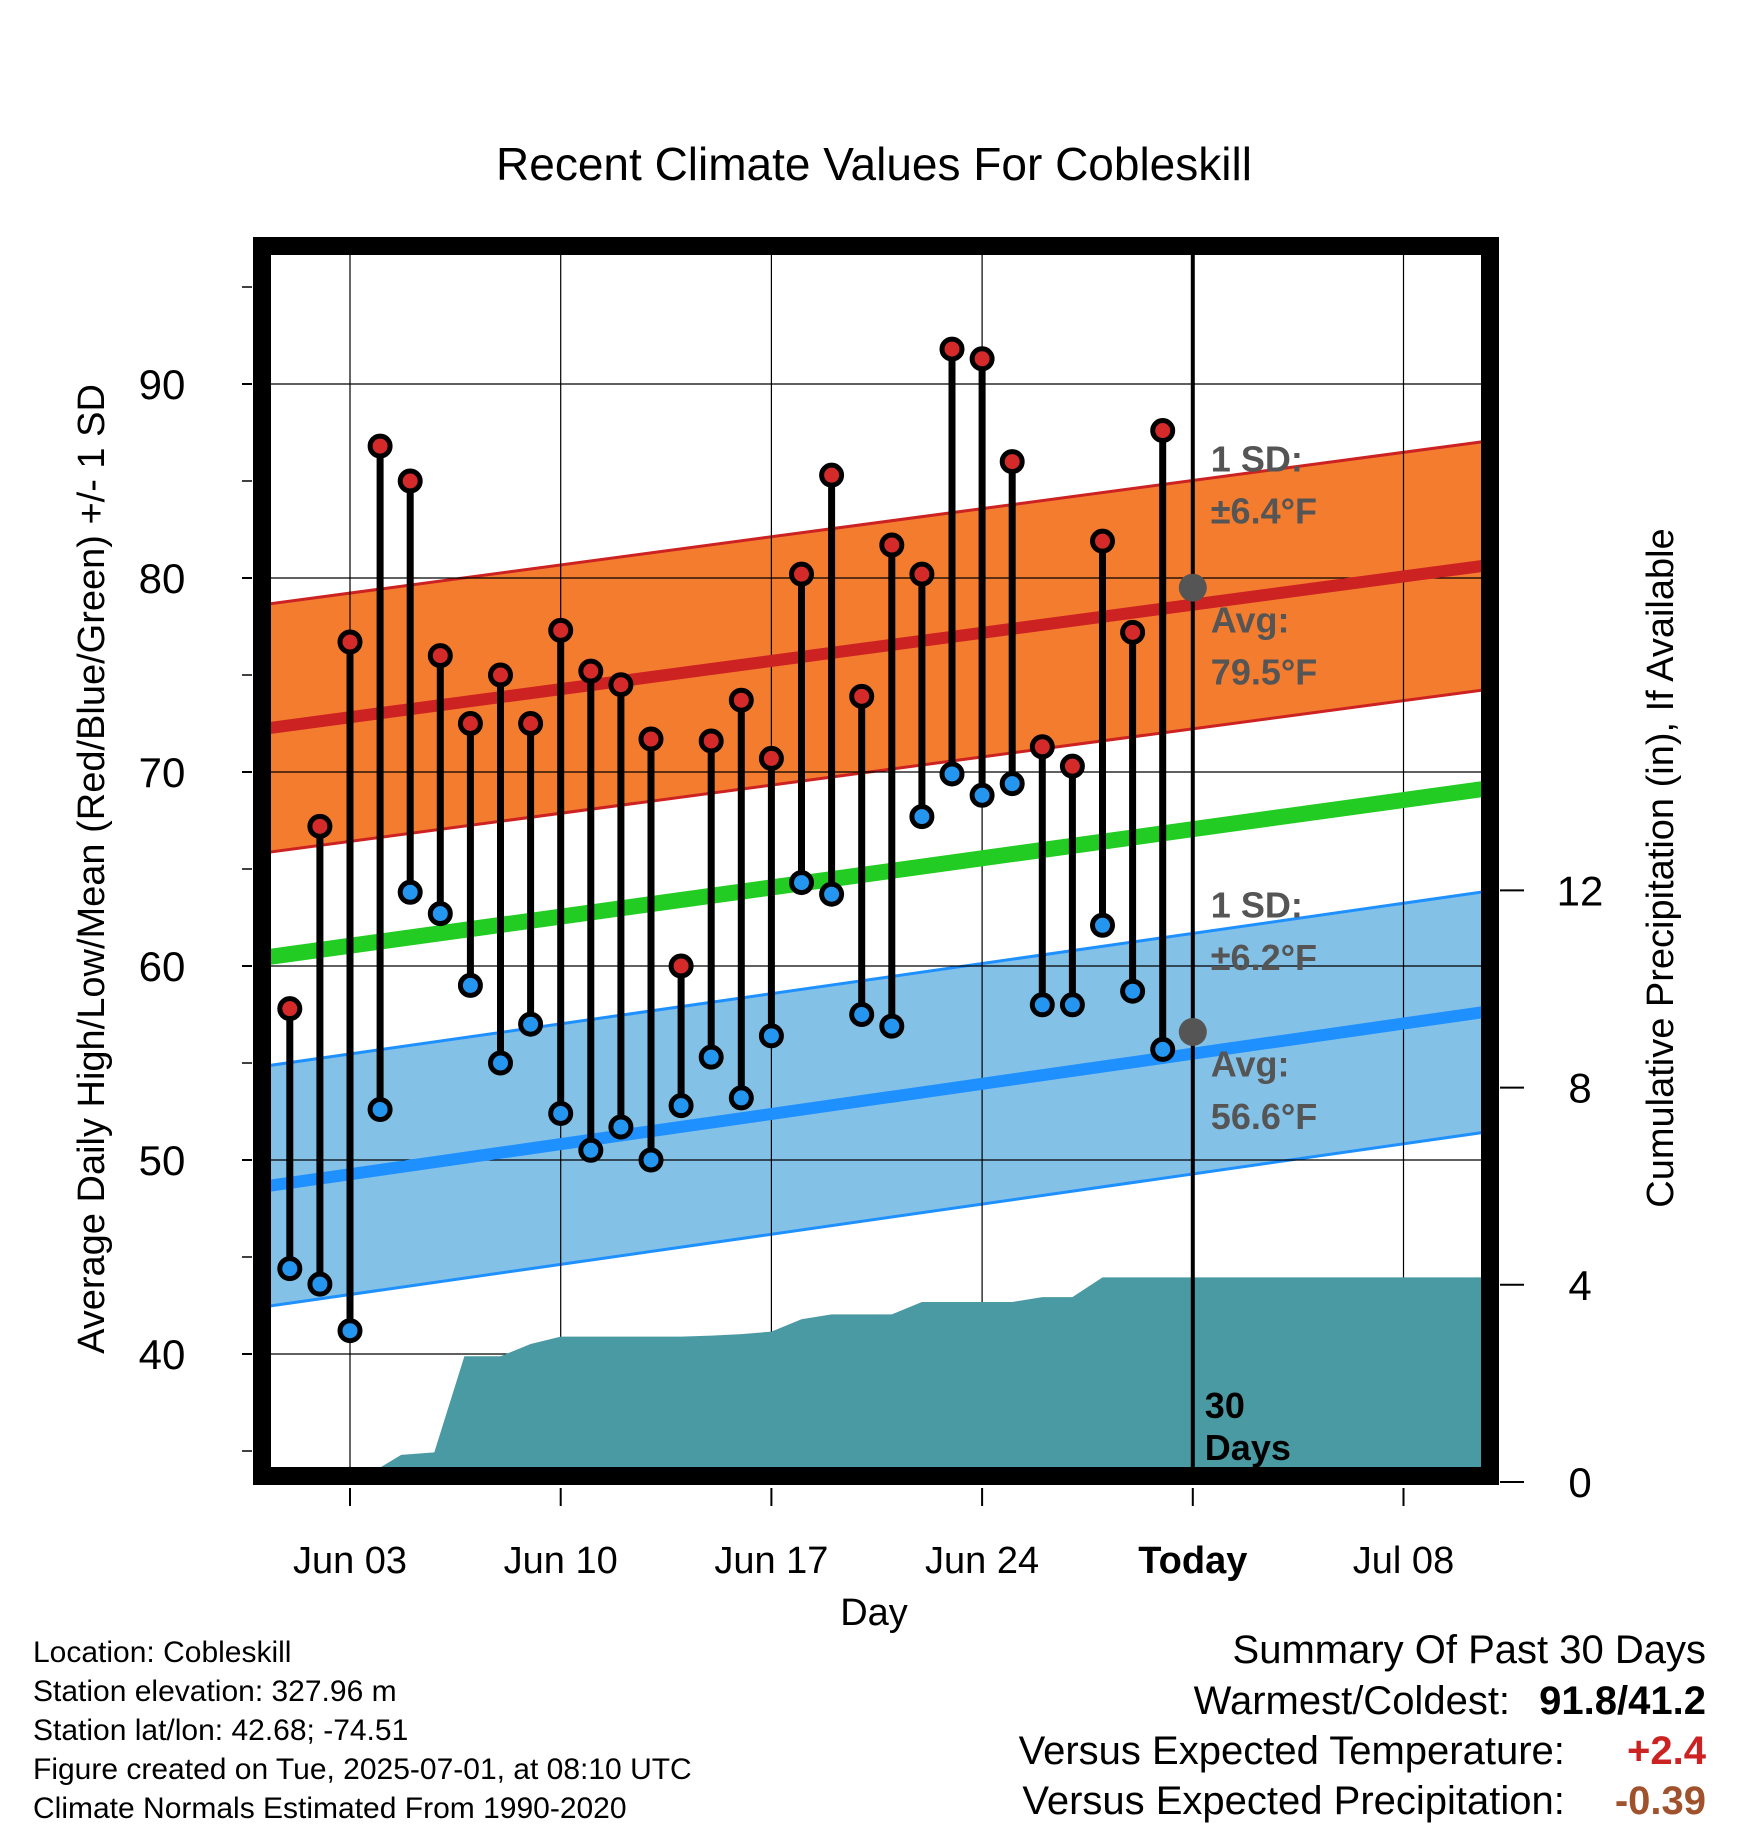 The height and width of the screenshot is (1828, 1748). Describe the element at coordinates (874, 1613) in the screenshot. I see `x-axis-label: Day` at that location.